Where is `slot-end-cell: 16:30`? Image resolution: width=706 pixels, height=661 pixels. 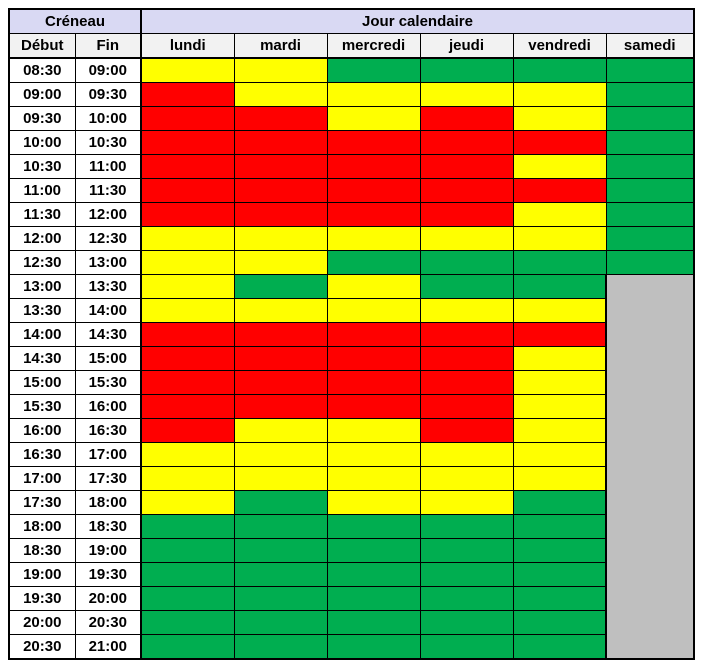
slot-end-cell: 16:30 is located at coordinates (108, 430).